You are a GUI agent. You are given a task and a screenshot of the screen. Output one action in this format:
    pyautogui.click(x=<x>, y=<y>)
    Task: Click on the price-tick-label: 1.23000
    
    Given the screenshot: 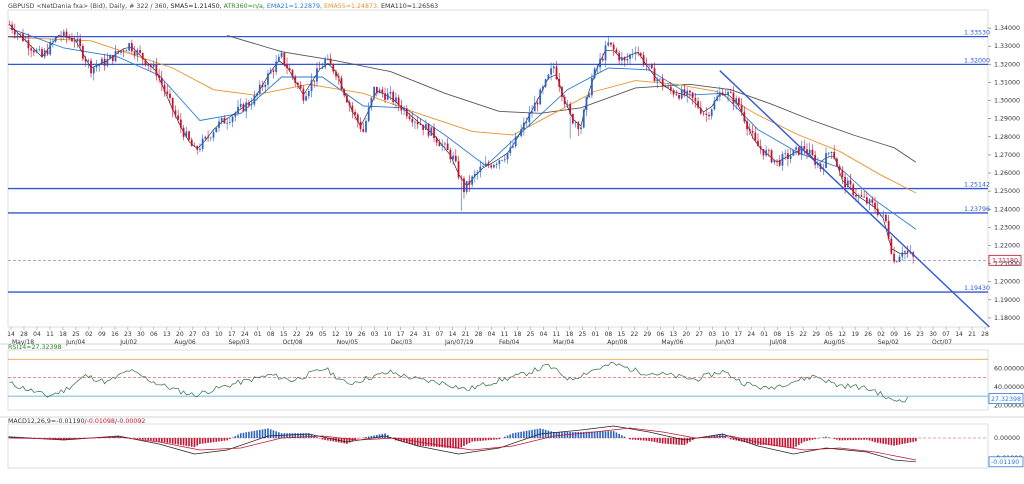 What is the action you would take?
    pyautogui.click(x=1007, y=227)
    